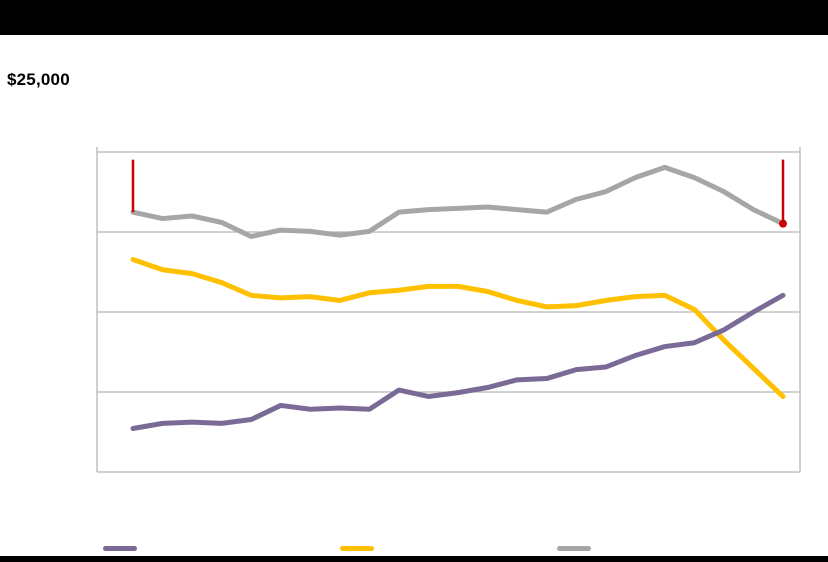 This screenshot has width=828, height=562. I want to click on top-black-bar, so click(414, 17).